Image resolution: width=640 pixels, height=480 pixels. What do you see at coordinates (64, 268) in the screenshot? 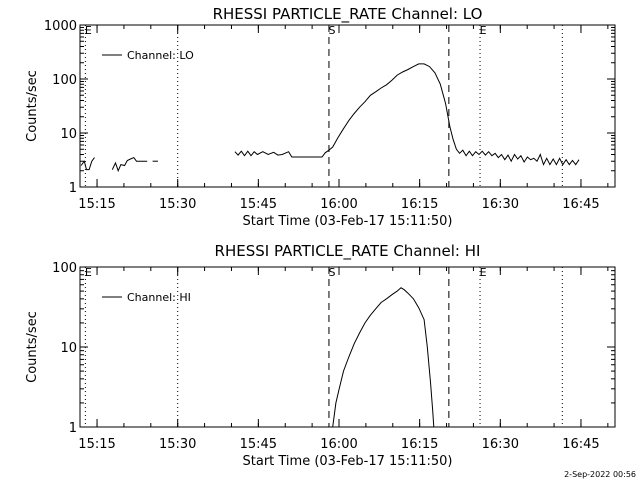
I see `panel2-y-tick-label: 100` at bounding box center [64, 268].